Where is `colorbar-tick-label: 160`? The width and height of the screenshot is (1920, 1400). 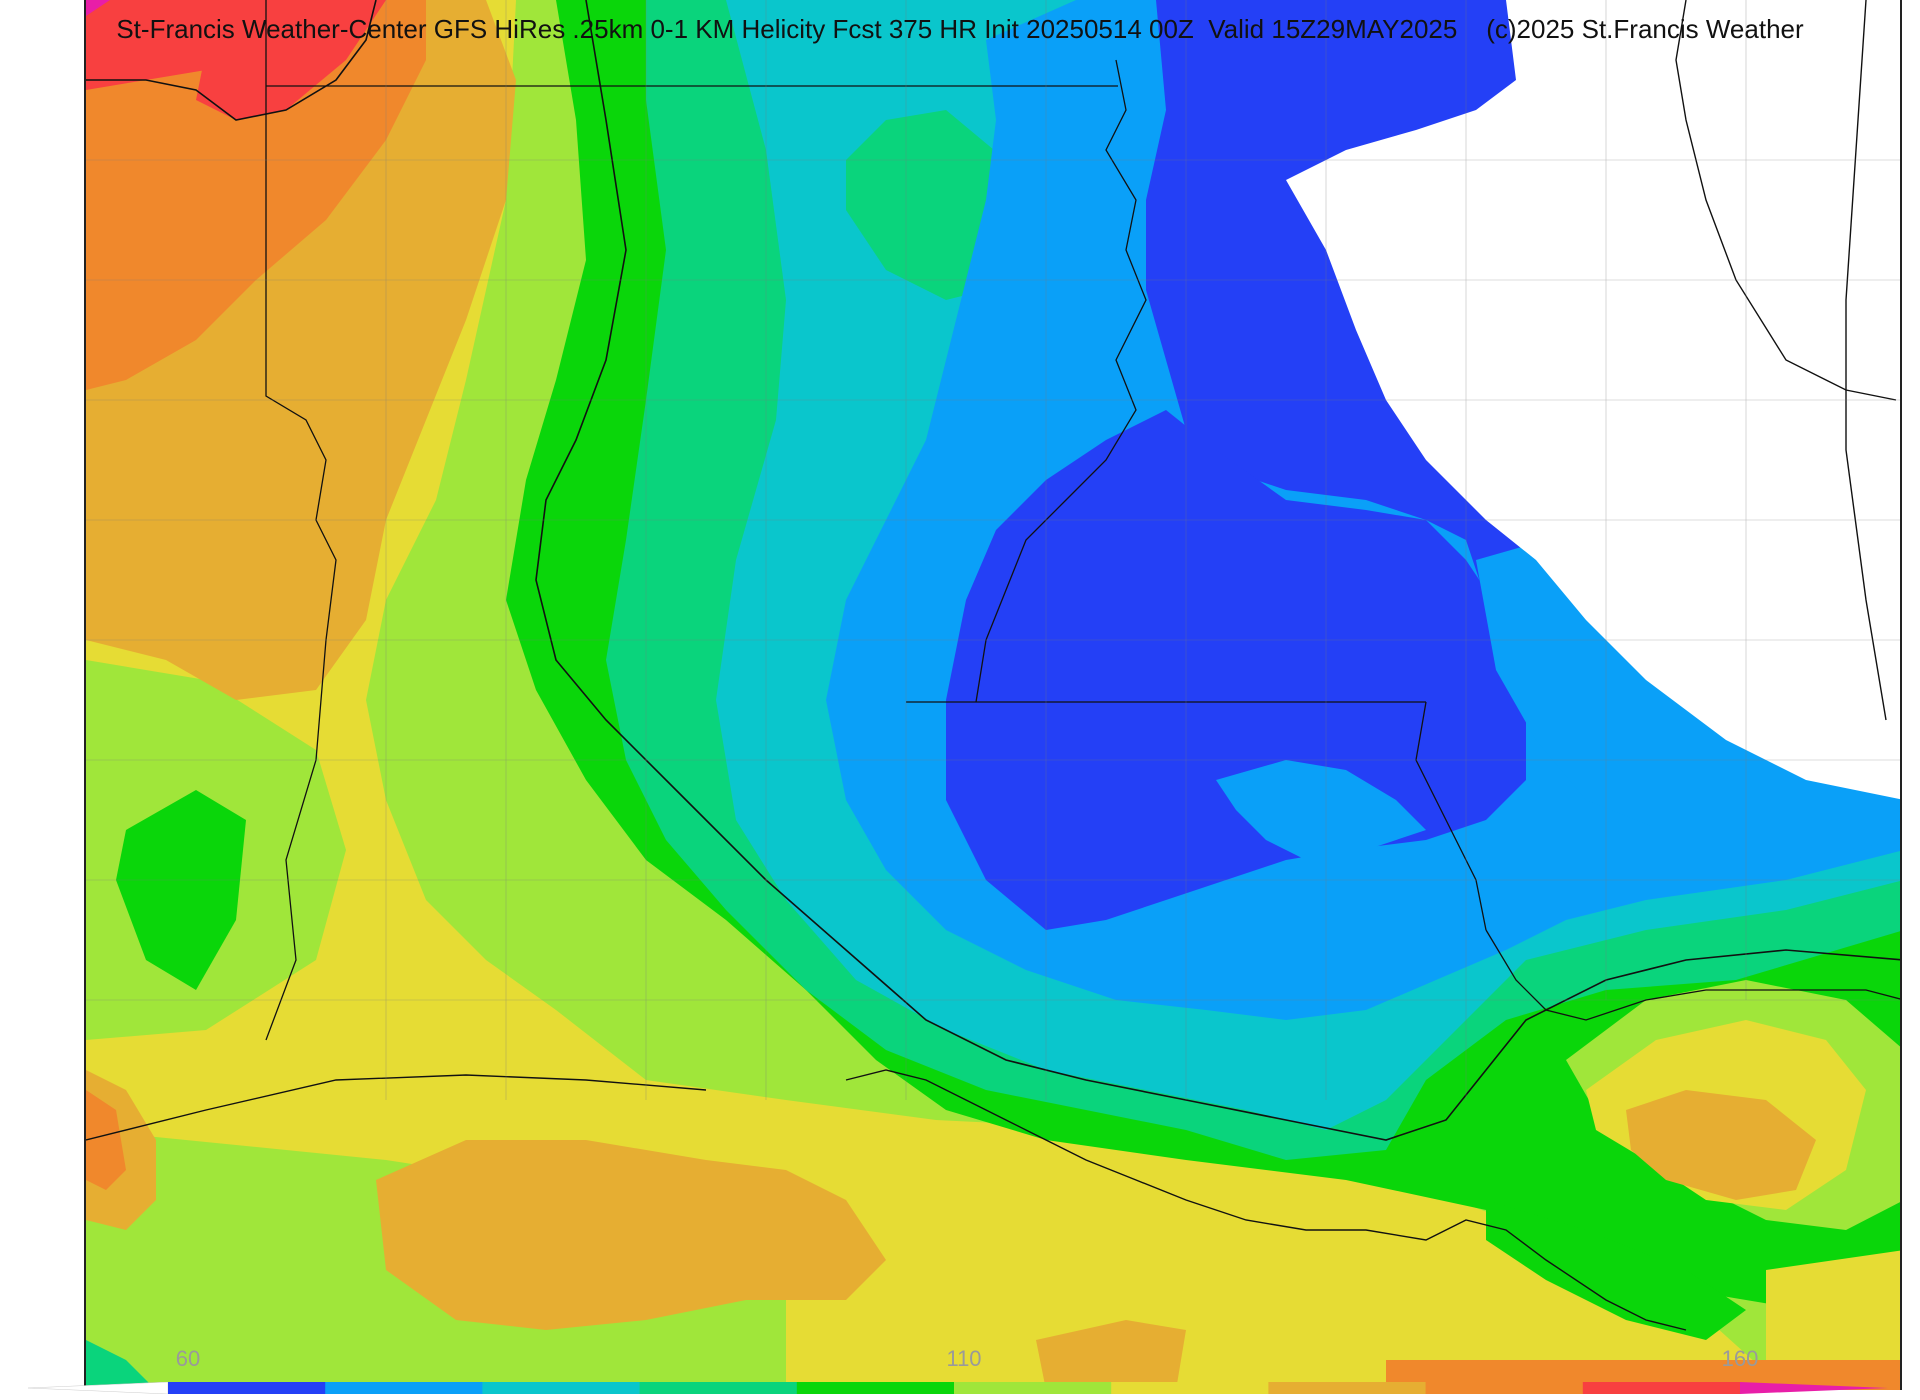
colorbar-tick-label: 160 is located at coordinates (1740, 1358).